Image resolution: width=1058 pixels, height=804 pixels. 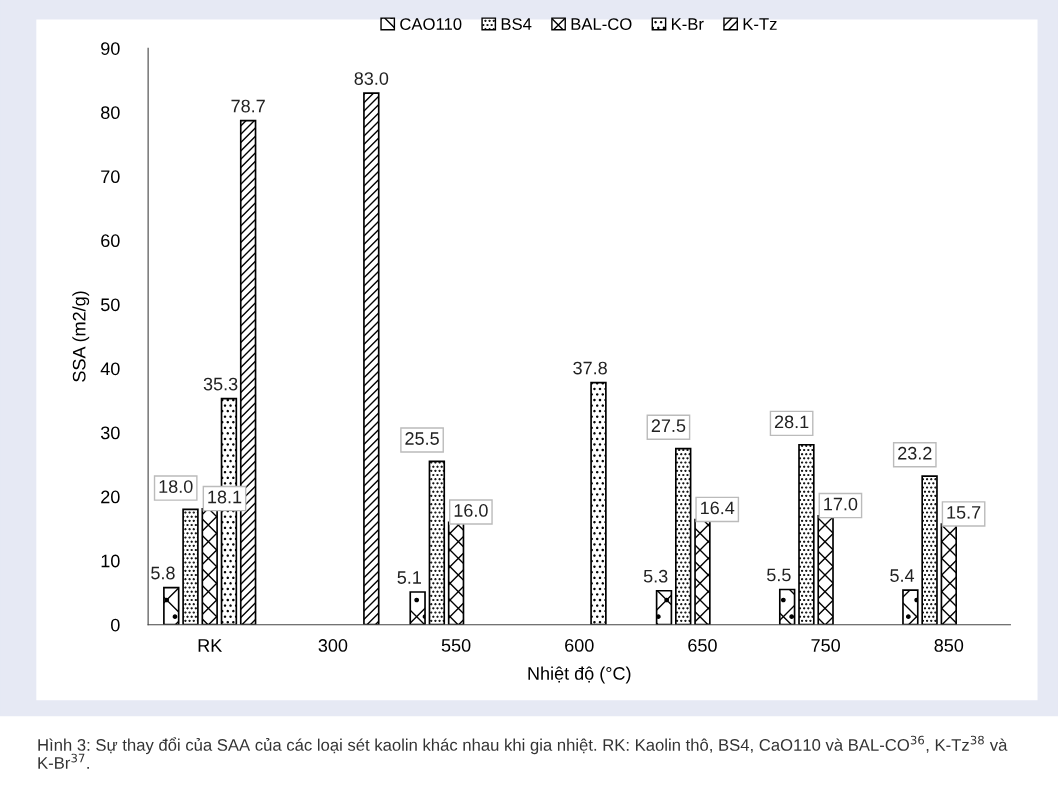 What do you see at coordinates (456, 645) in the screenshot?
I see `x-tick-label: 550` at bounding box center [456, 645].